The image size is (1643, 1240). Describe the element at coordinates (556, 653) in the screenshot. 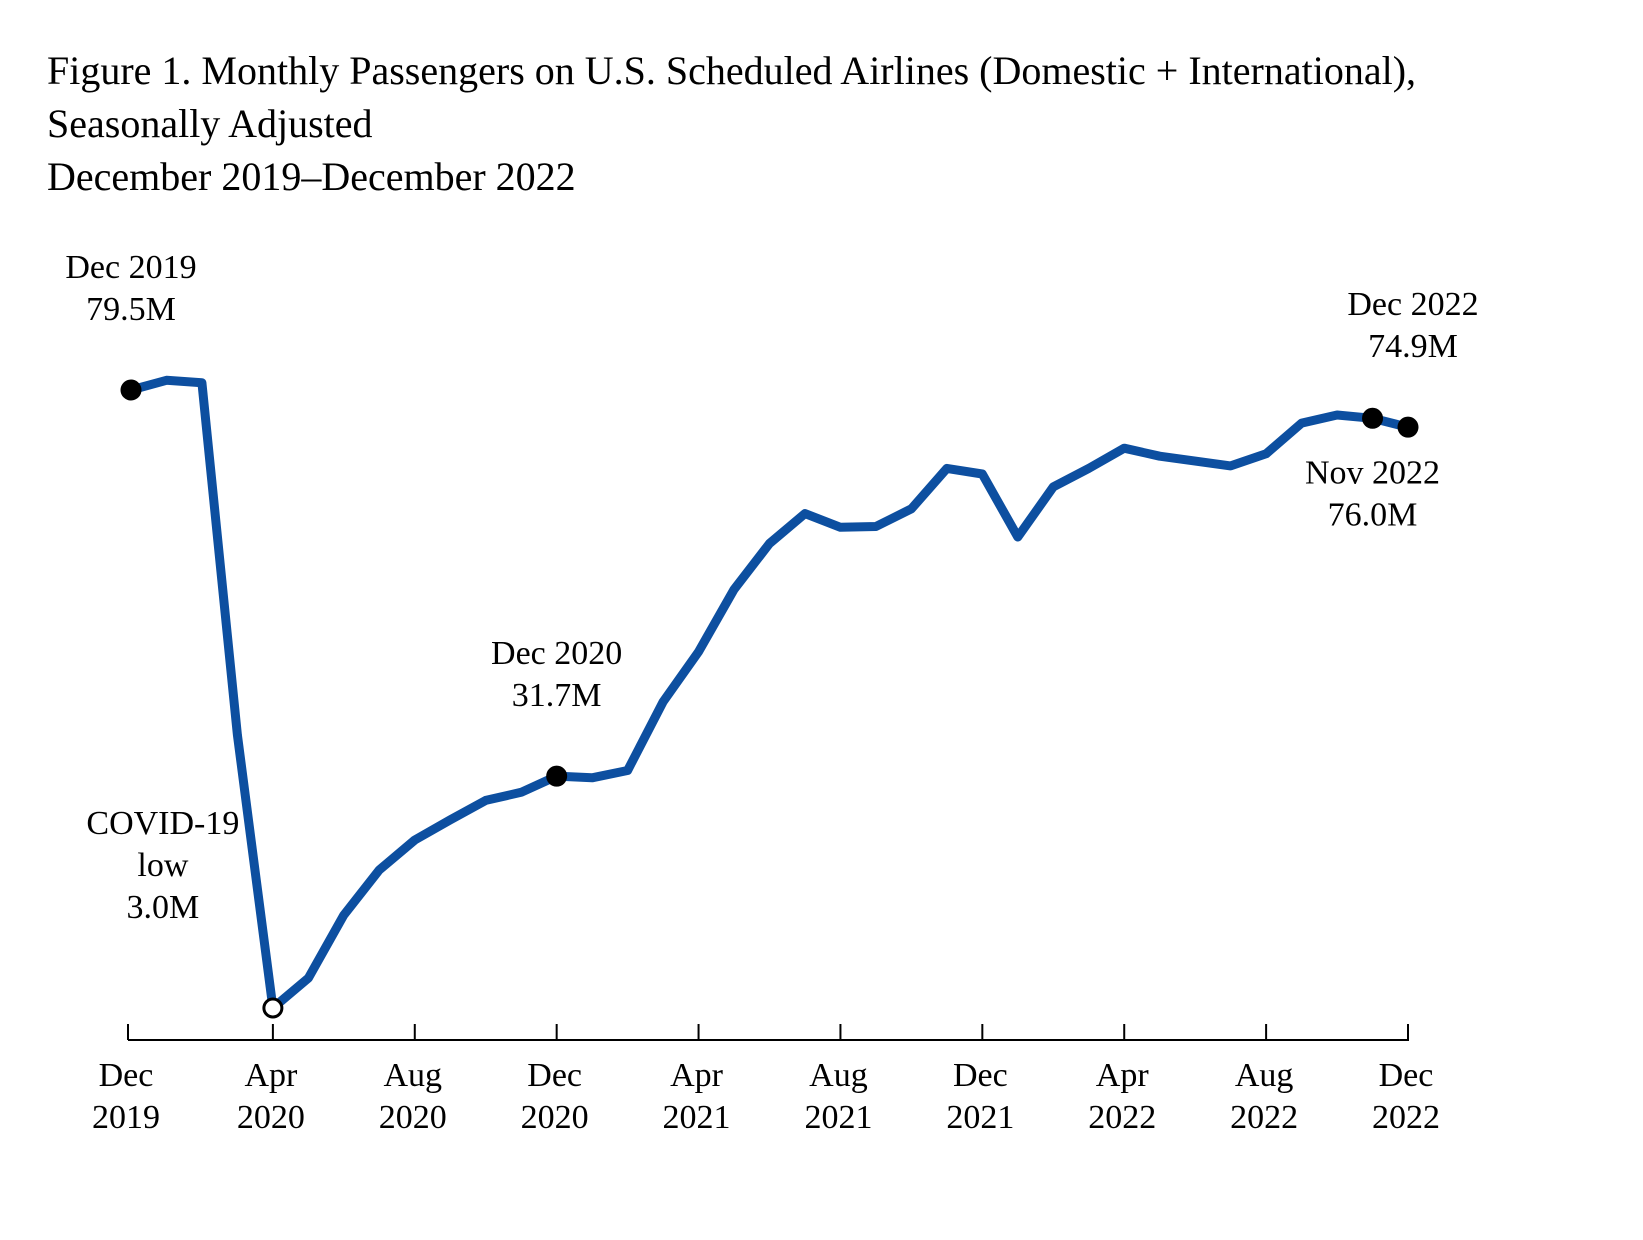

I see `annotation-label: Dec 2020` at that location.